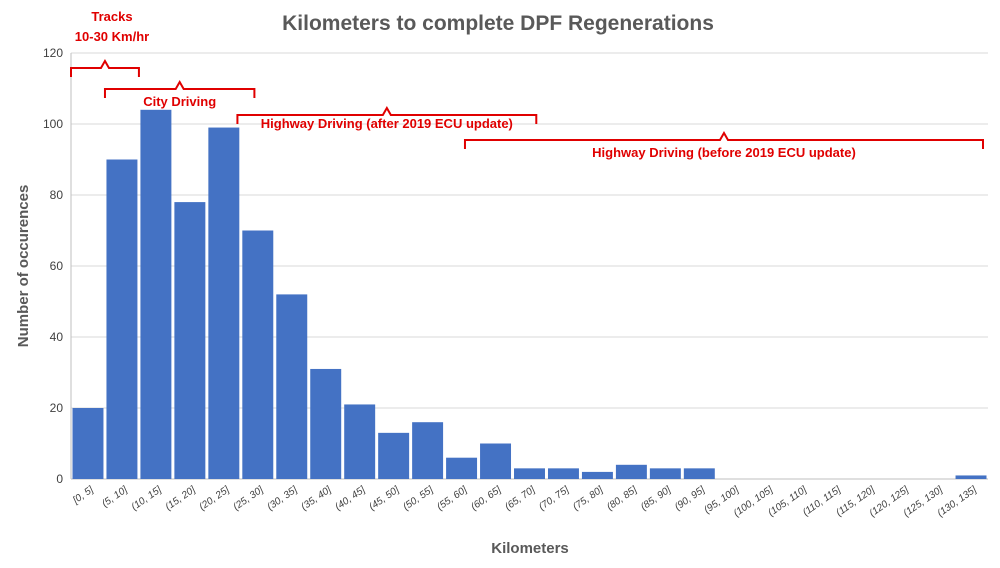 This screenshot has width=1000, height=568. I want to click on x-tick-label: (85, 90], so click(656, 498).